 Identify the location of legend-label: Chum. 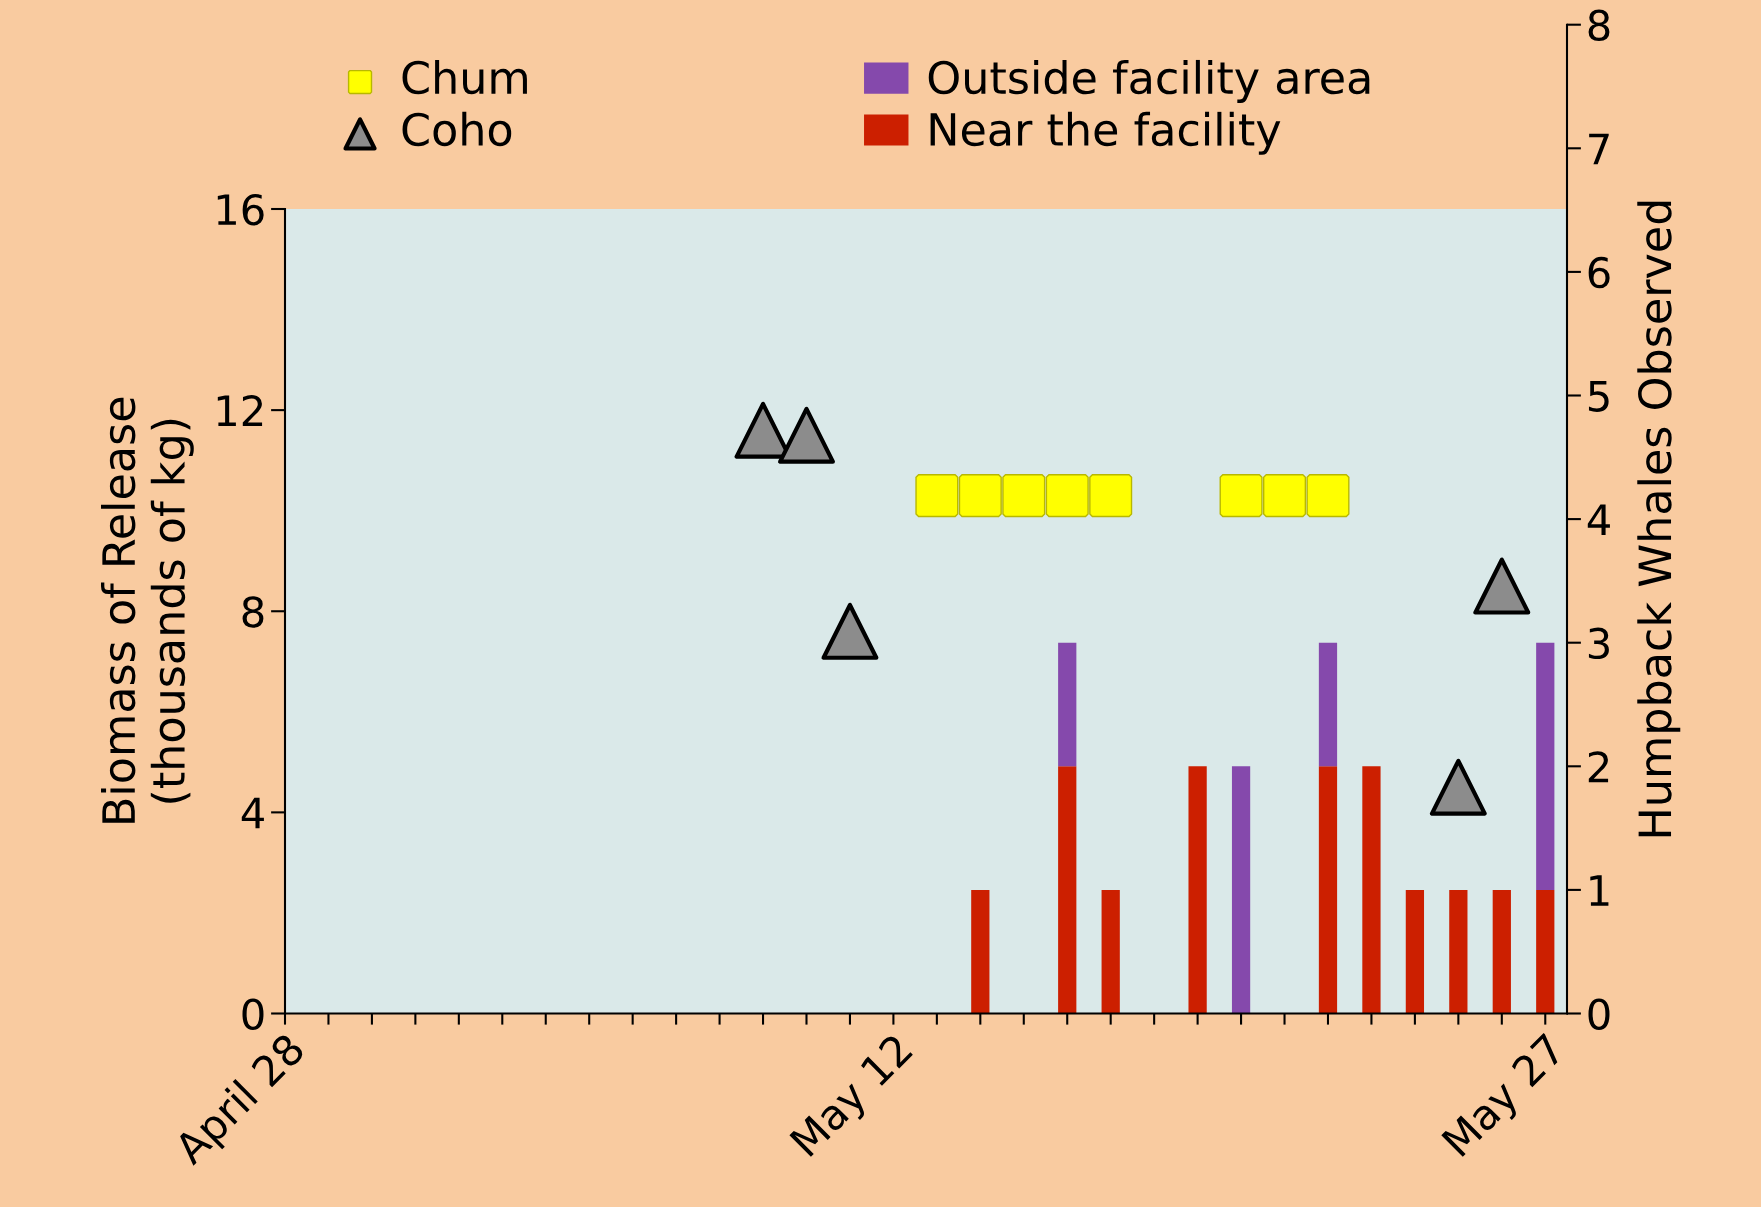
(464, 77).